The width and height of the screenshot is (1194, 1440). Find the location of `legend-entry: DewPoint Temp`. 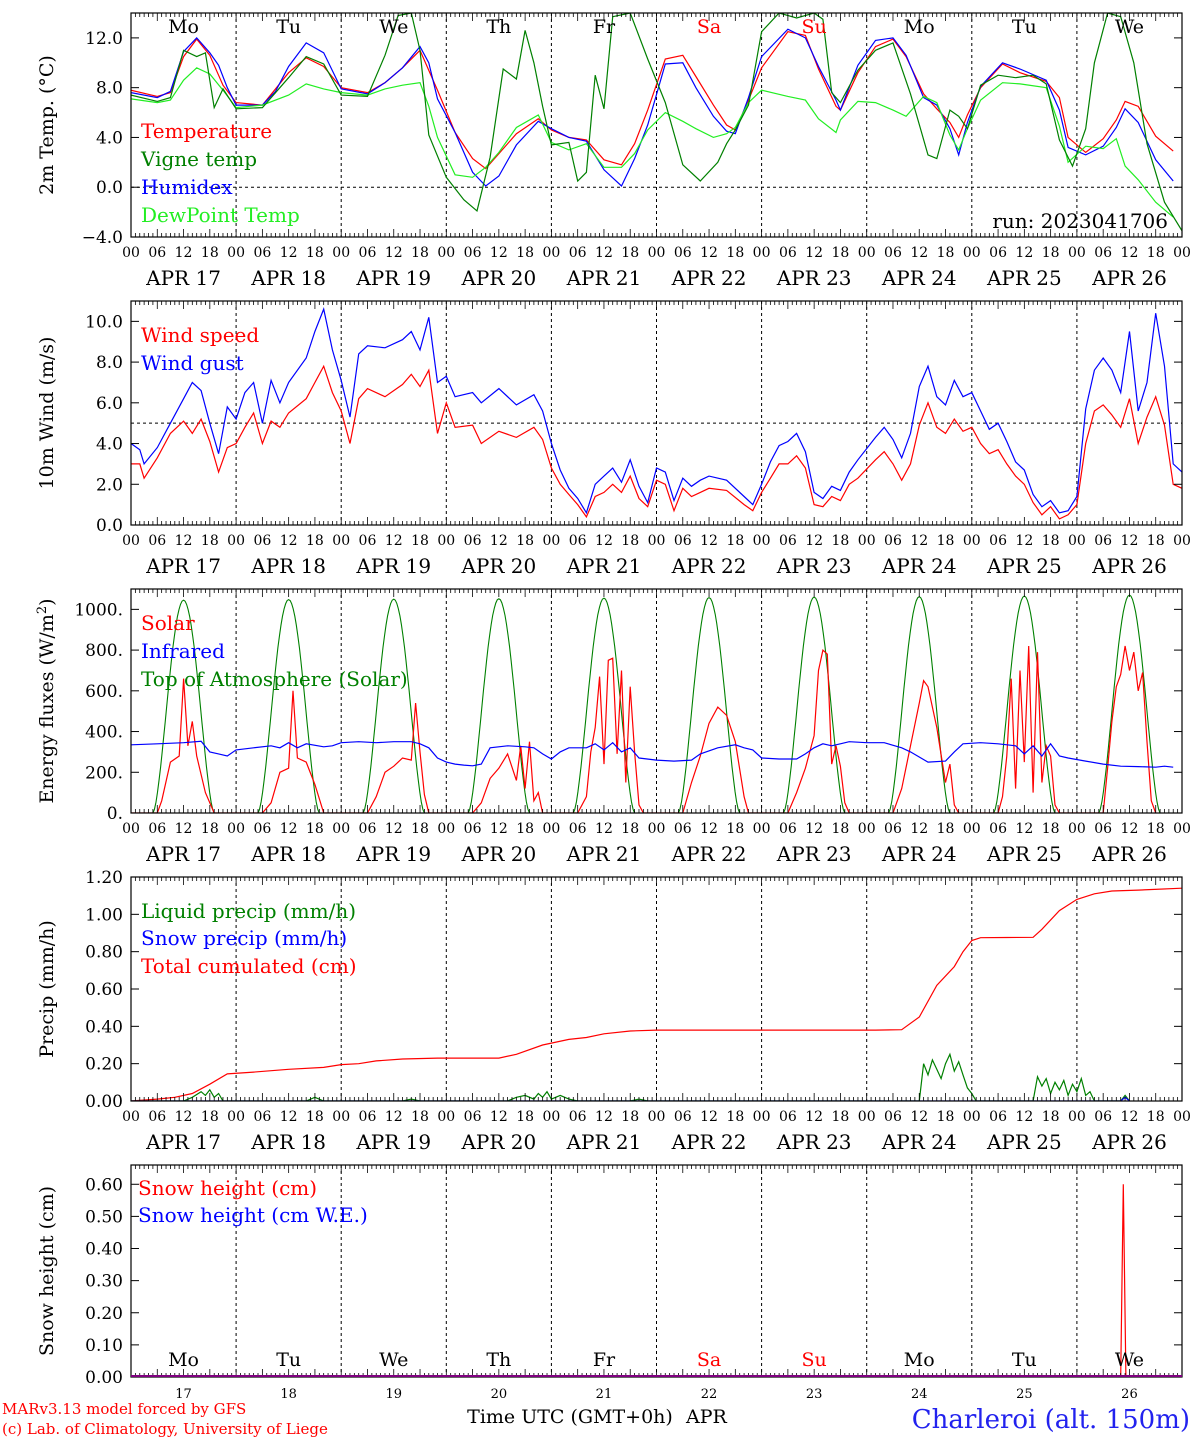

legend-entry: DewPoint Temp is located at coordinates (220, 215).